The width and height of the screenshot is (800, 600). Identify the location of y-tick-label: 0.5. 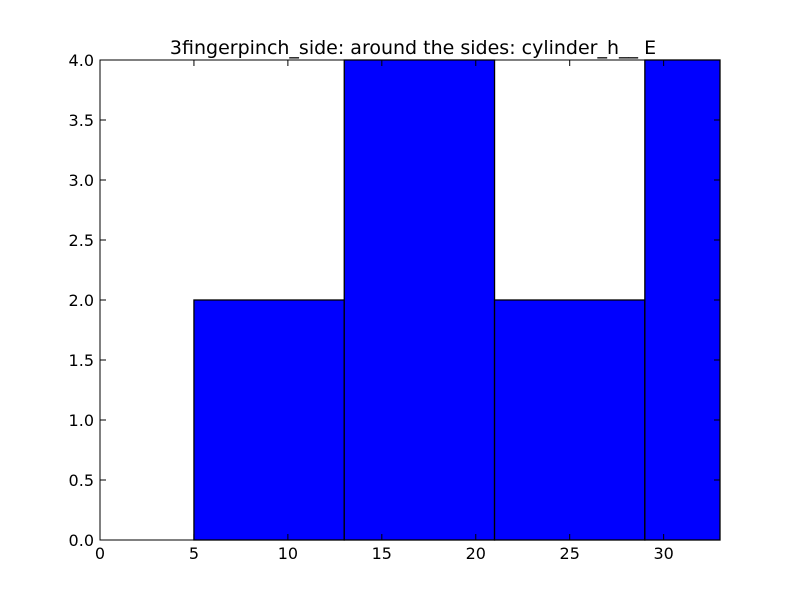
(81, 480).